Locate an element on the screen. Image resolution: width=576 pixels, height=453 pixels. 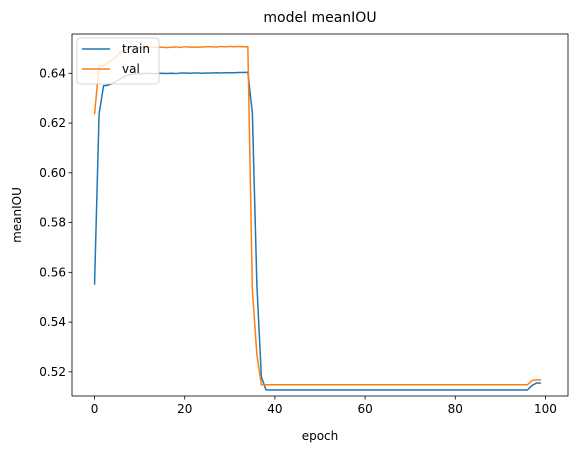
y-tick-label: 0.62 is located at coordinates (52, 123).